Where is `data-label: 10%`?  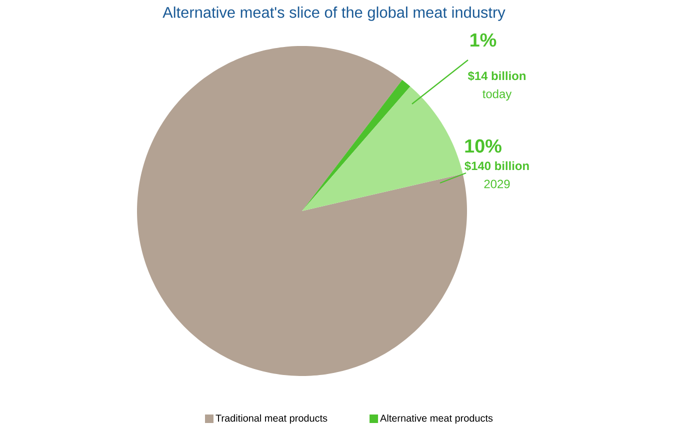
data-label: 10% is located at coordinates (483, 146).